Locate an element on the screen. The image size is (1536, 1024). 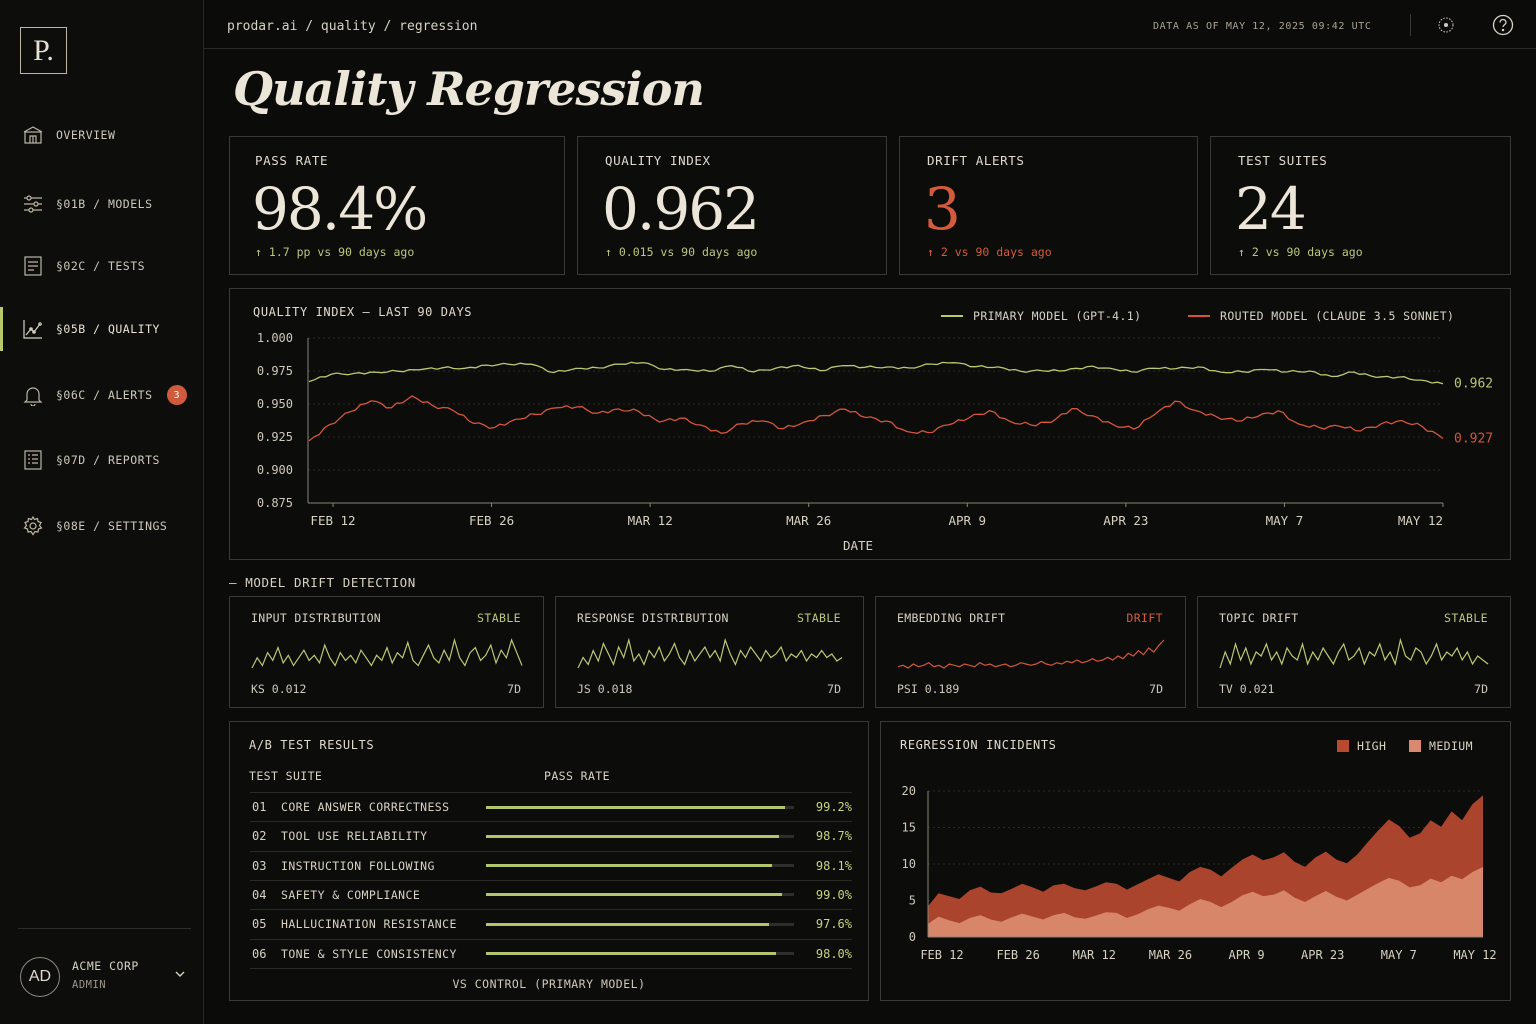
chart-title: REGRESSION INCIDENTS is located at coordinates (978, 745).